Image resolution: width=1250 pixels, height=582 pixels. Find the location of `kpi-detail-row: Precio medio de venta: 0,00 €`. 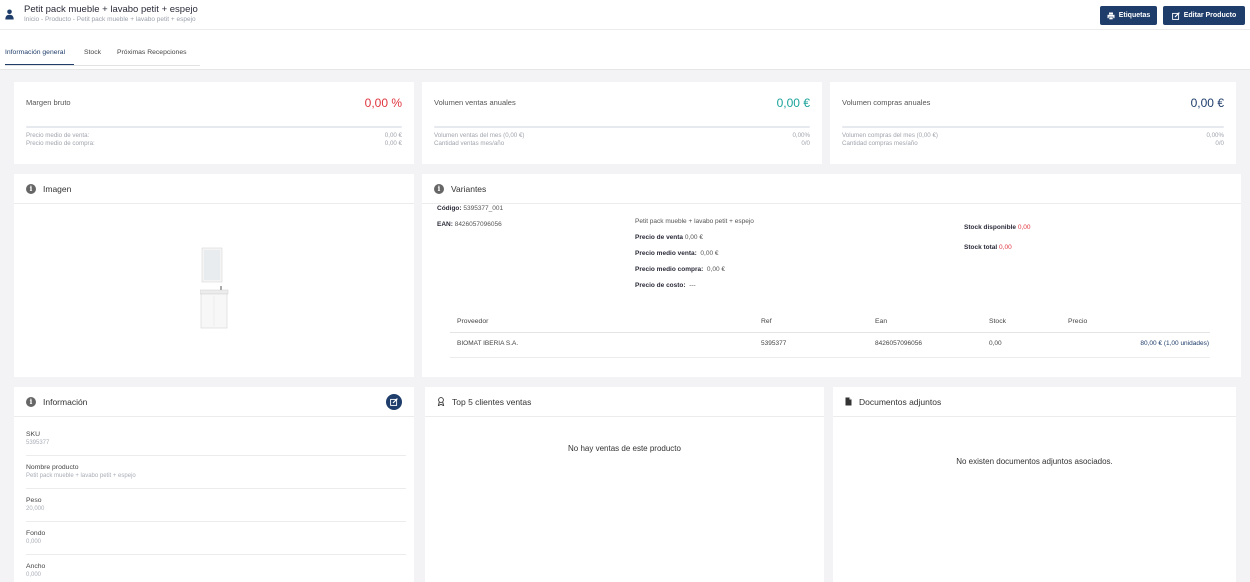

kpi-detail-row: Precio medio de venta: 0,00 € is located at coordinates (214, 135).